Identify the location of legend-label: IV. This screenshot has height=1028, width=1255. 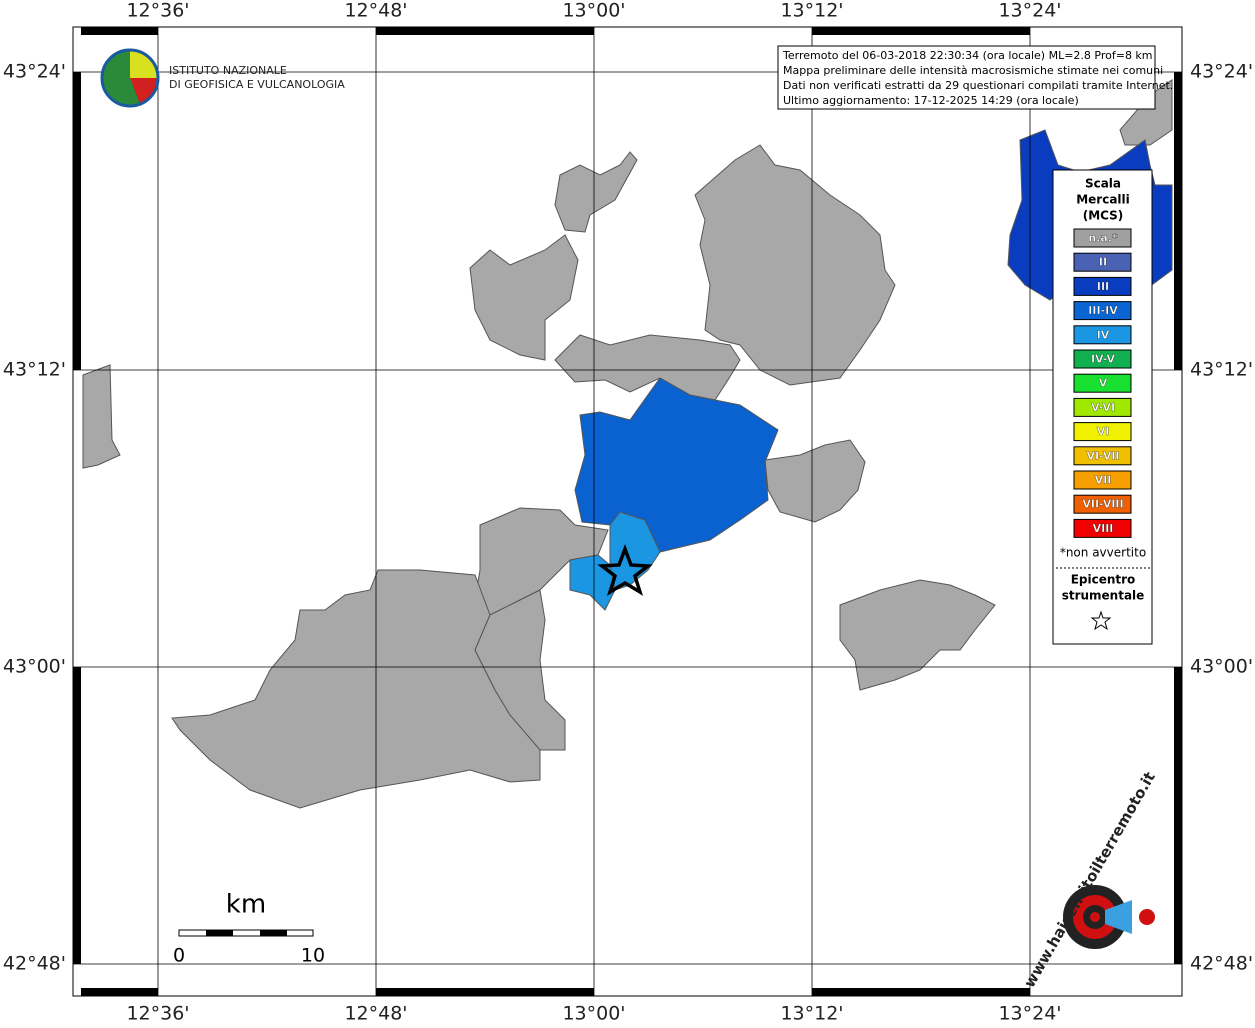
(1103, 334).